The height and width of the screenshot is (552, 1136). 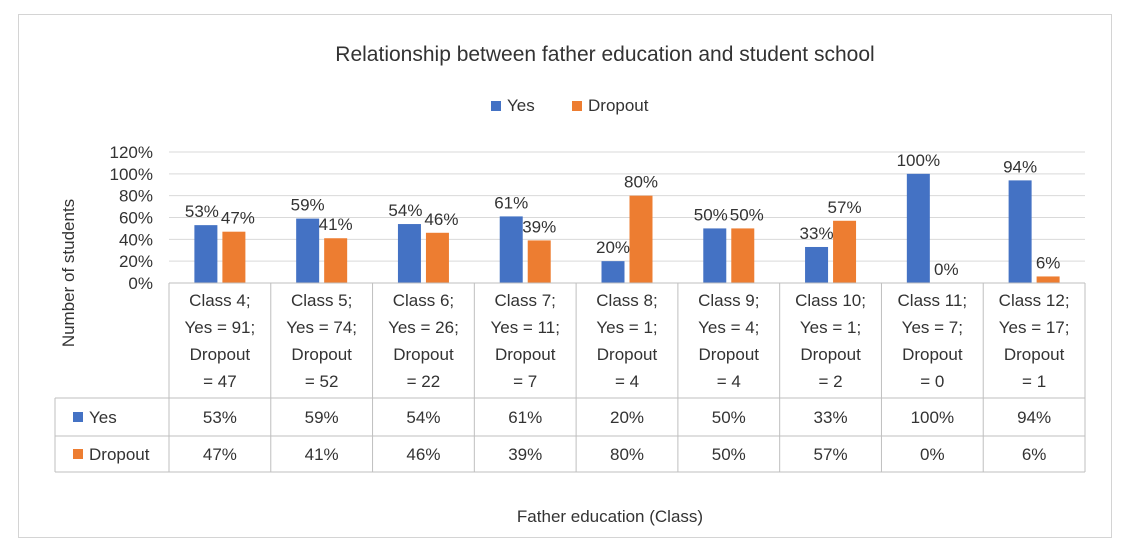 I want to click on y-axis-ticks: 0% 20% 40% 60% 80% 100% 120%, so click(x=131, y=218).